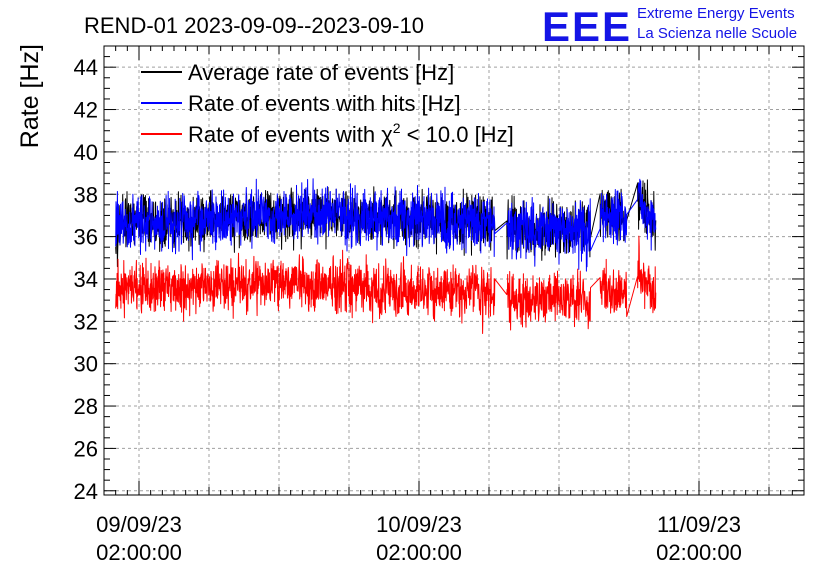 This screenshot has height=572, width=836. I want to click on y-tick-label: 42, so click(86, 110).